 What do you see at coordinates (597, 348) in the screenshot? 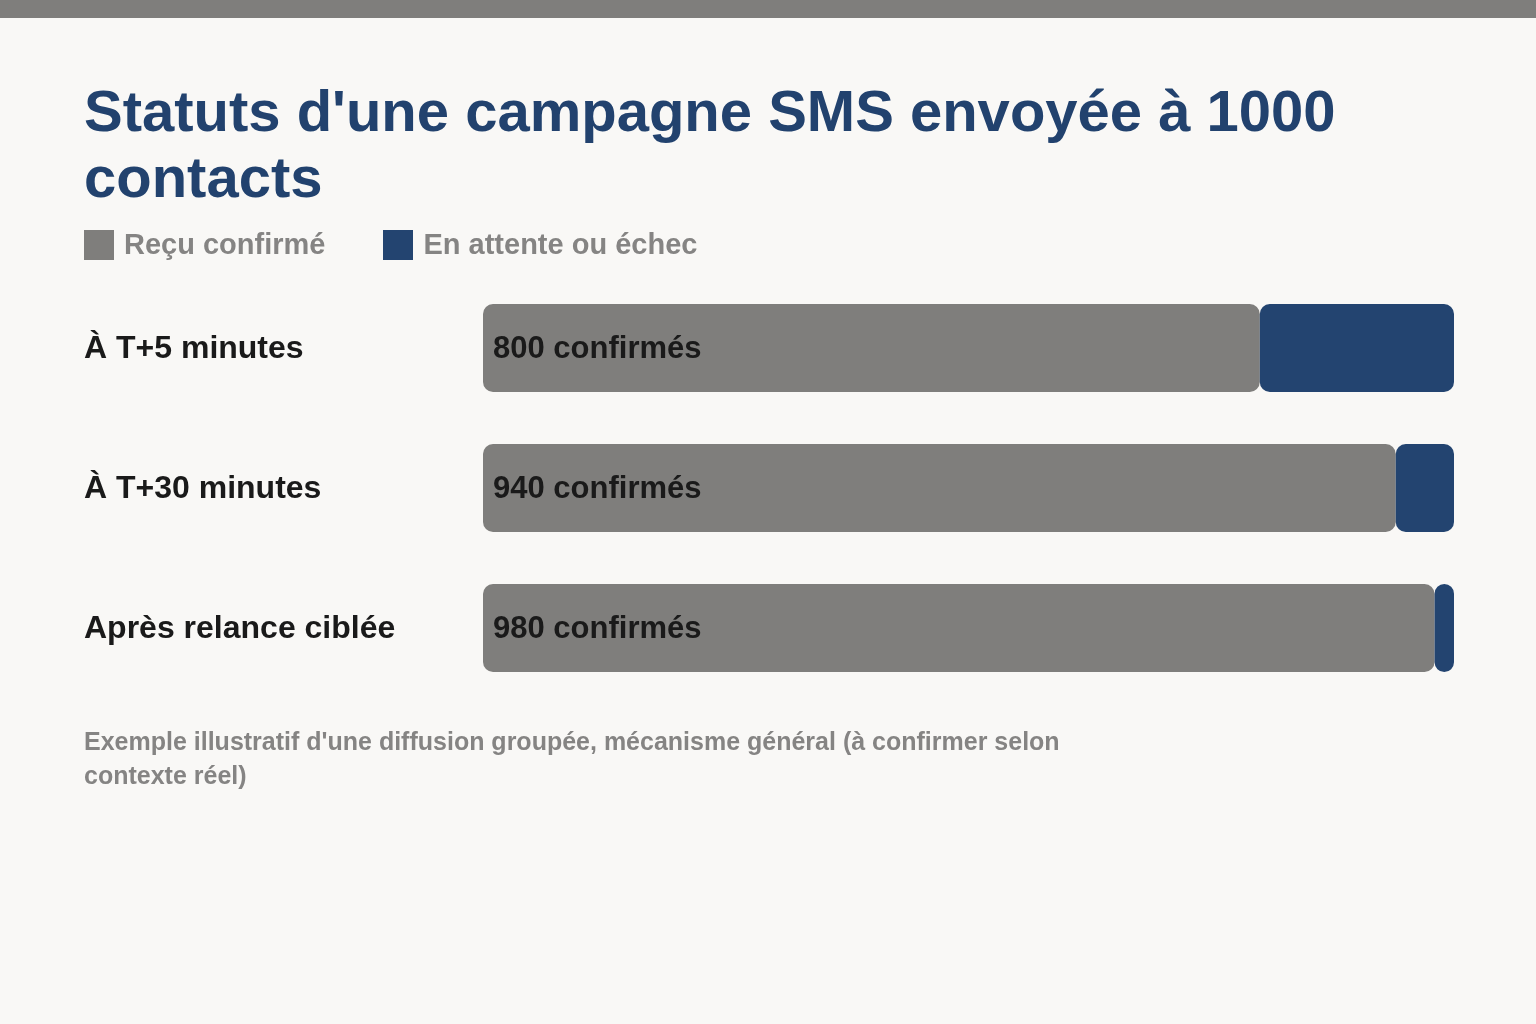
I see `data-label: 800 confirmés` at bounding box center [597, 348].